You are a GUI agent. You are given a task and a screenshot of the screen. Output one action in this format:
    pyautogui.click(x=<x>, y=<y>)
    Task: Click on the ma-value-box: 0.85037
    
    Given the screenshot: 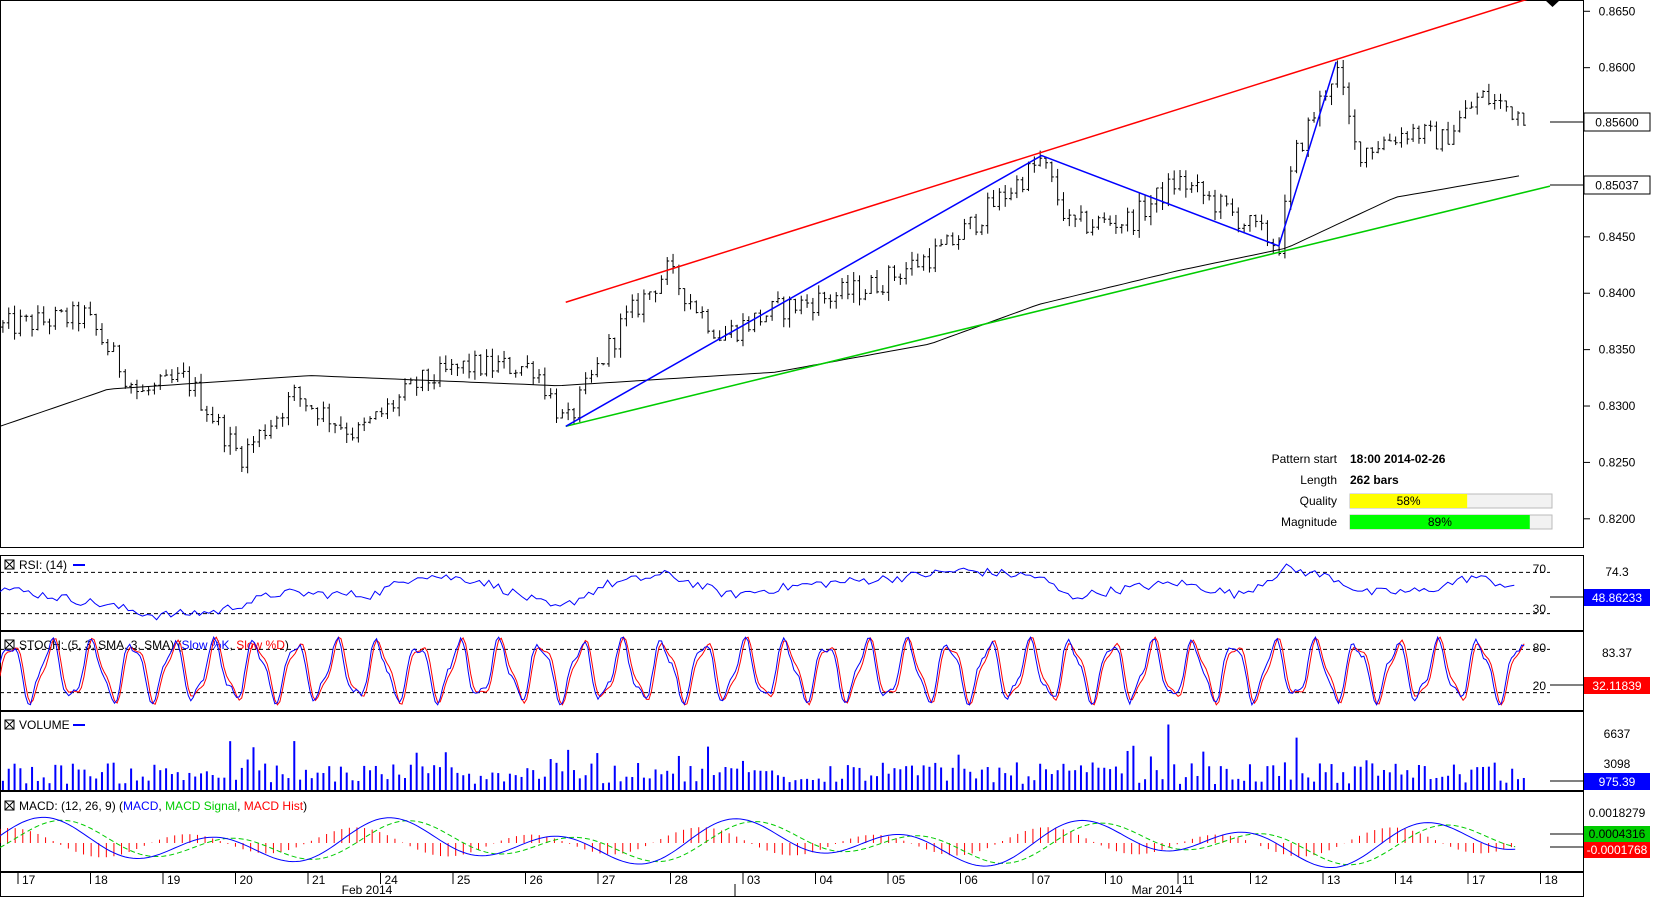 What is the action you would take?
    pyautogui.click(x=1600, y=185)
    